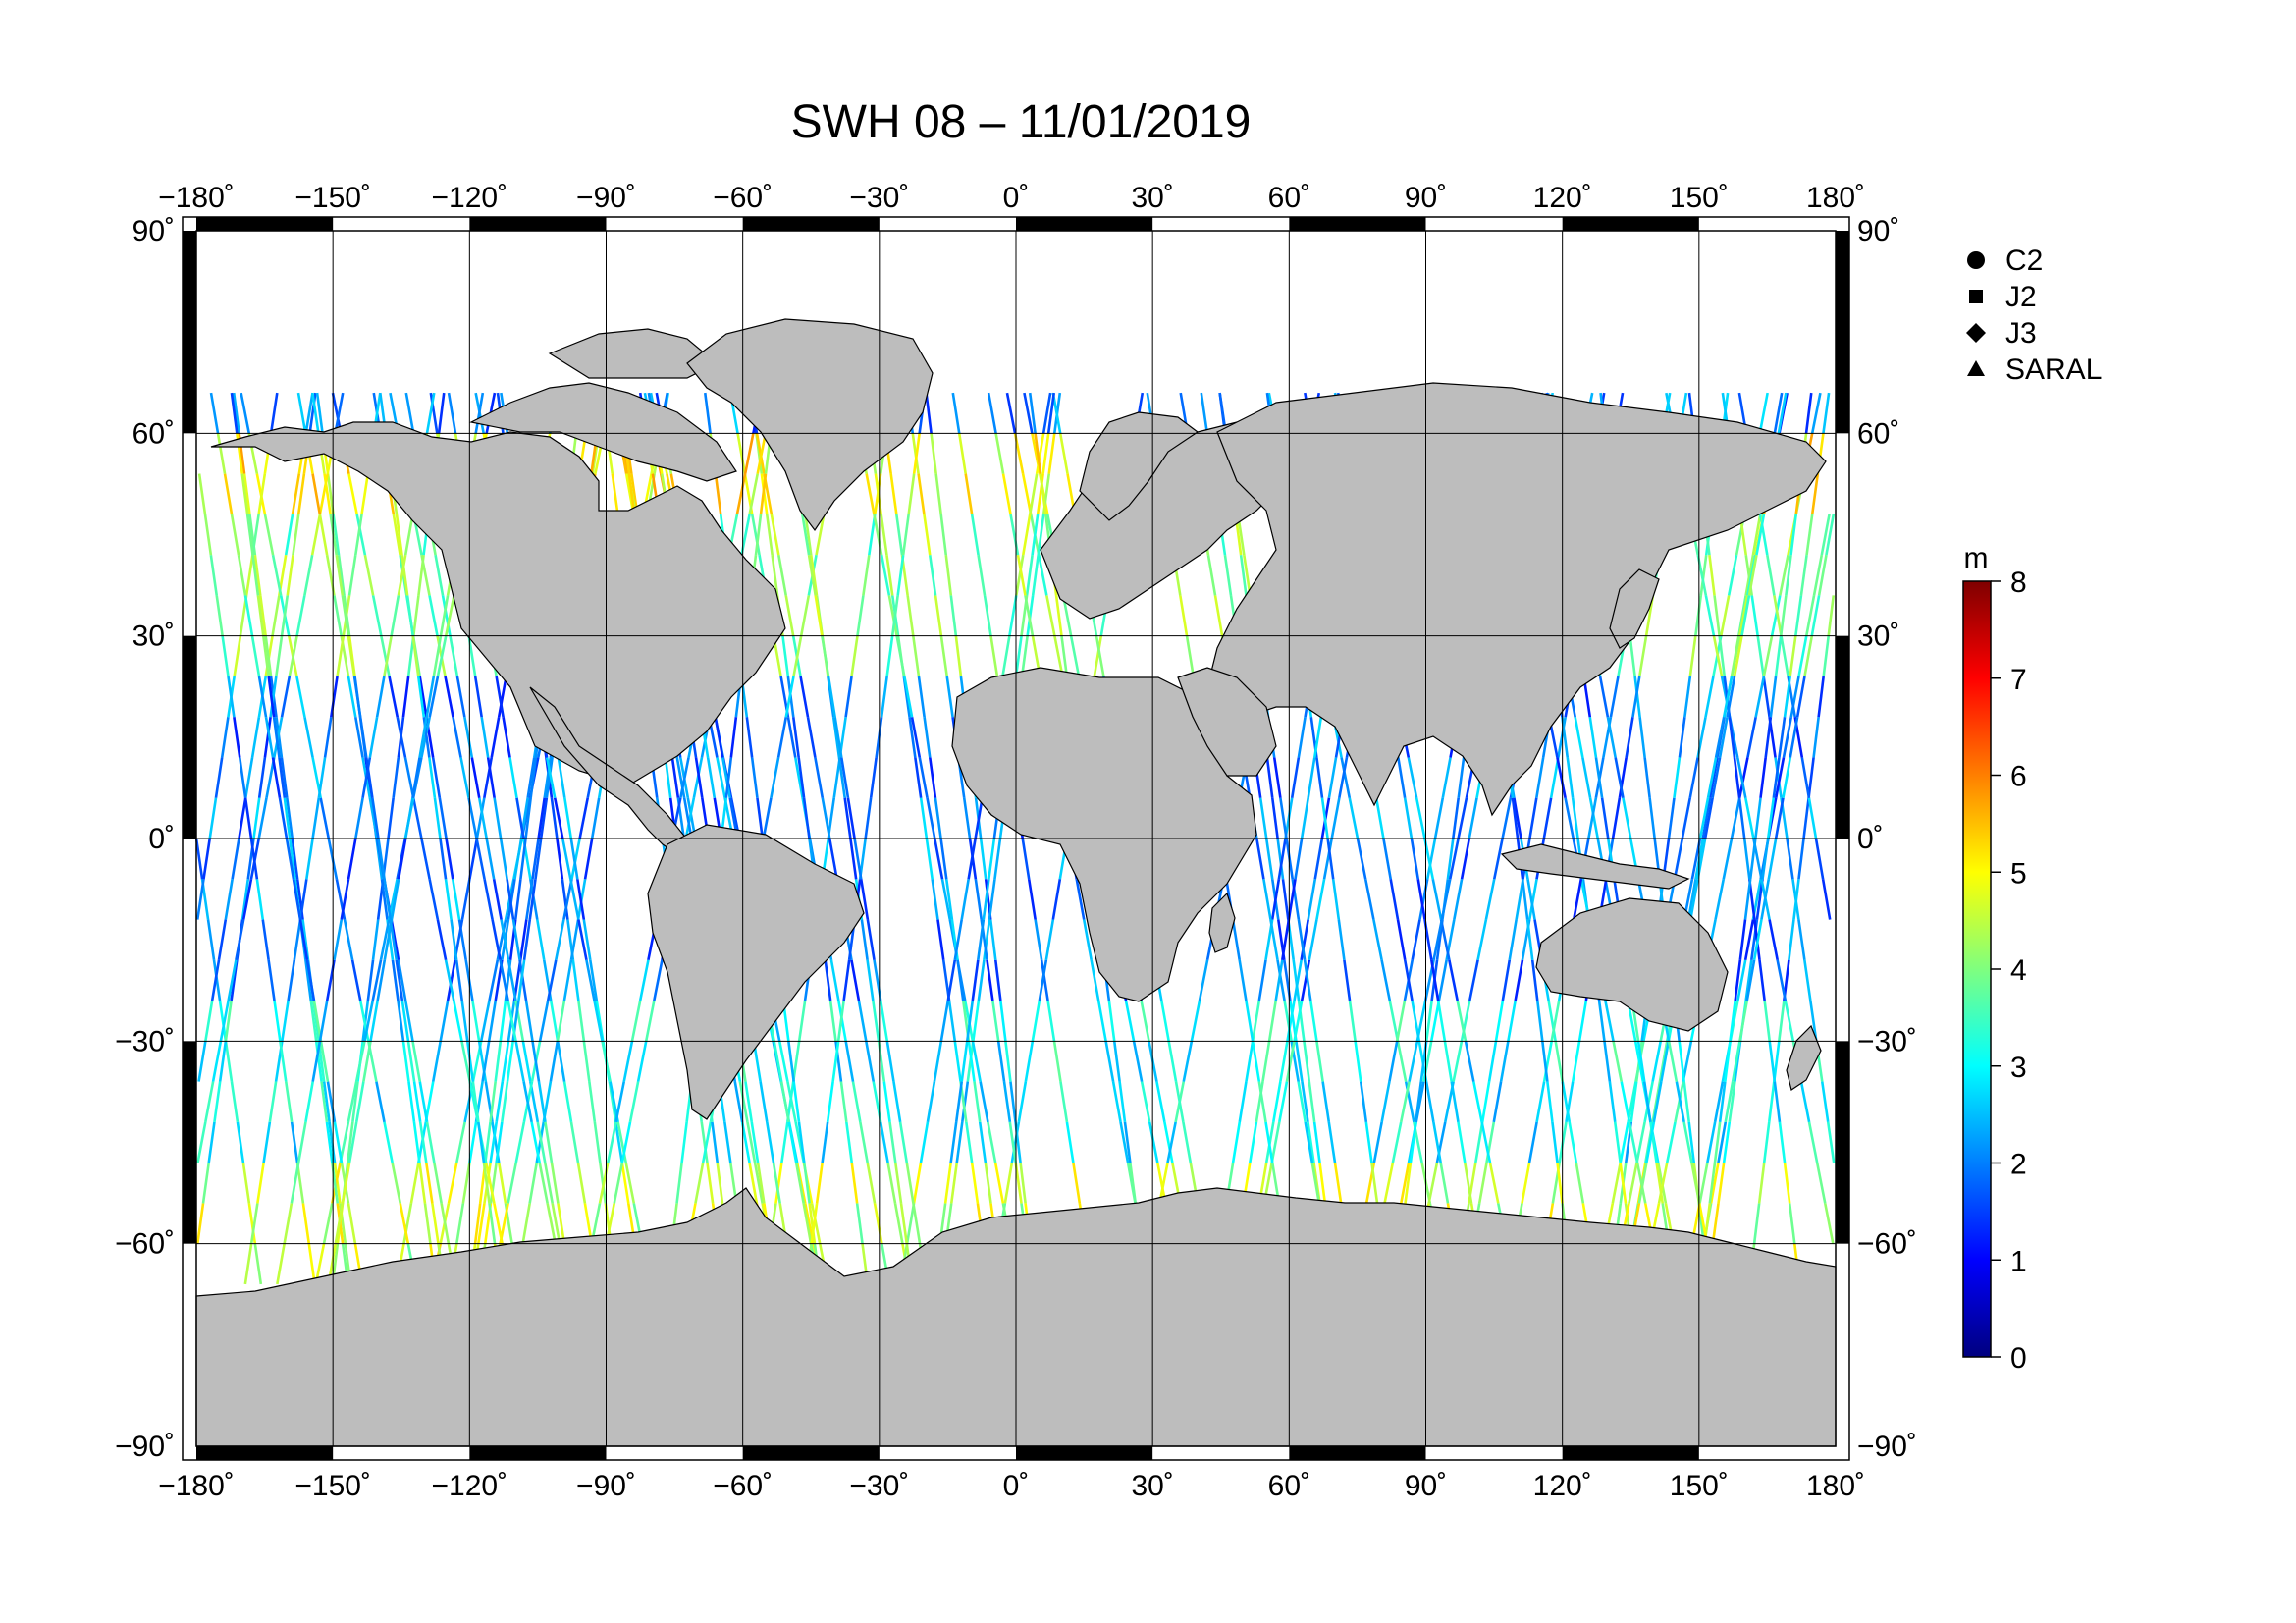 The width and height of the screenshot is (2296, 1623). Describe the element at coordinates (332, 1486) in the screenshot. I see `lon-tick-label: −150˚` at that location.